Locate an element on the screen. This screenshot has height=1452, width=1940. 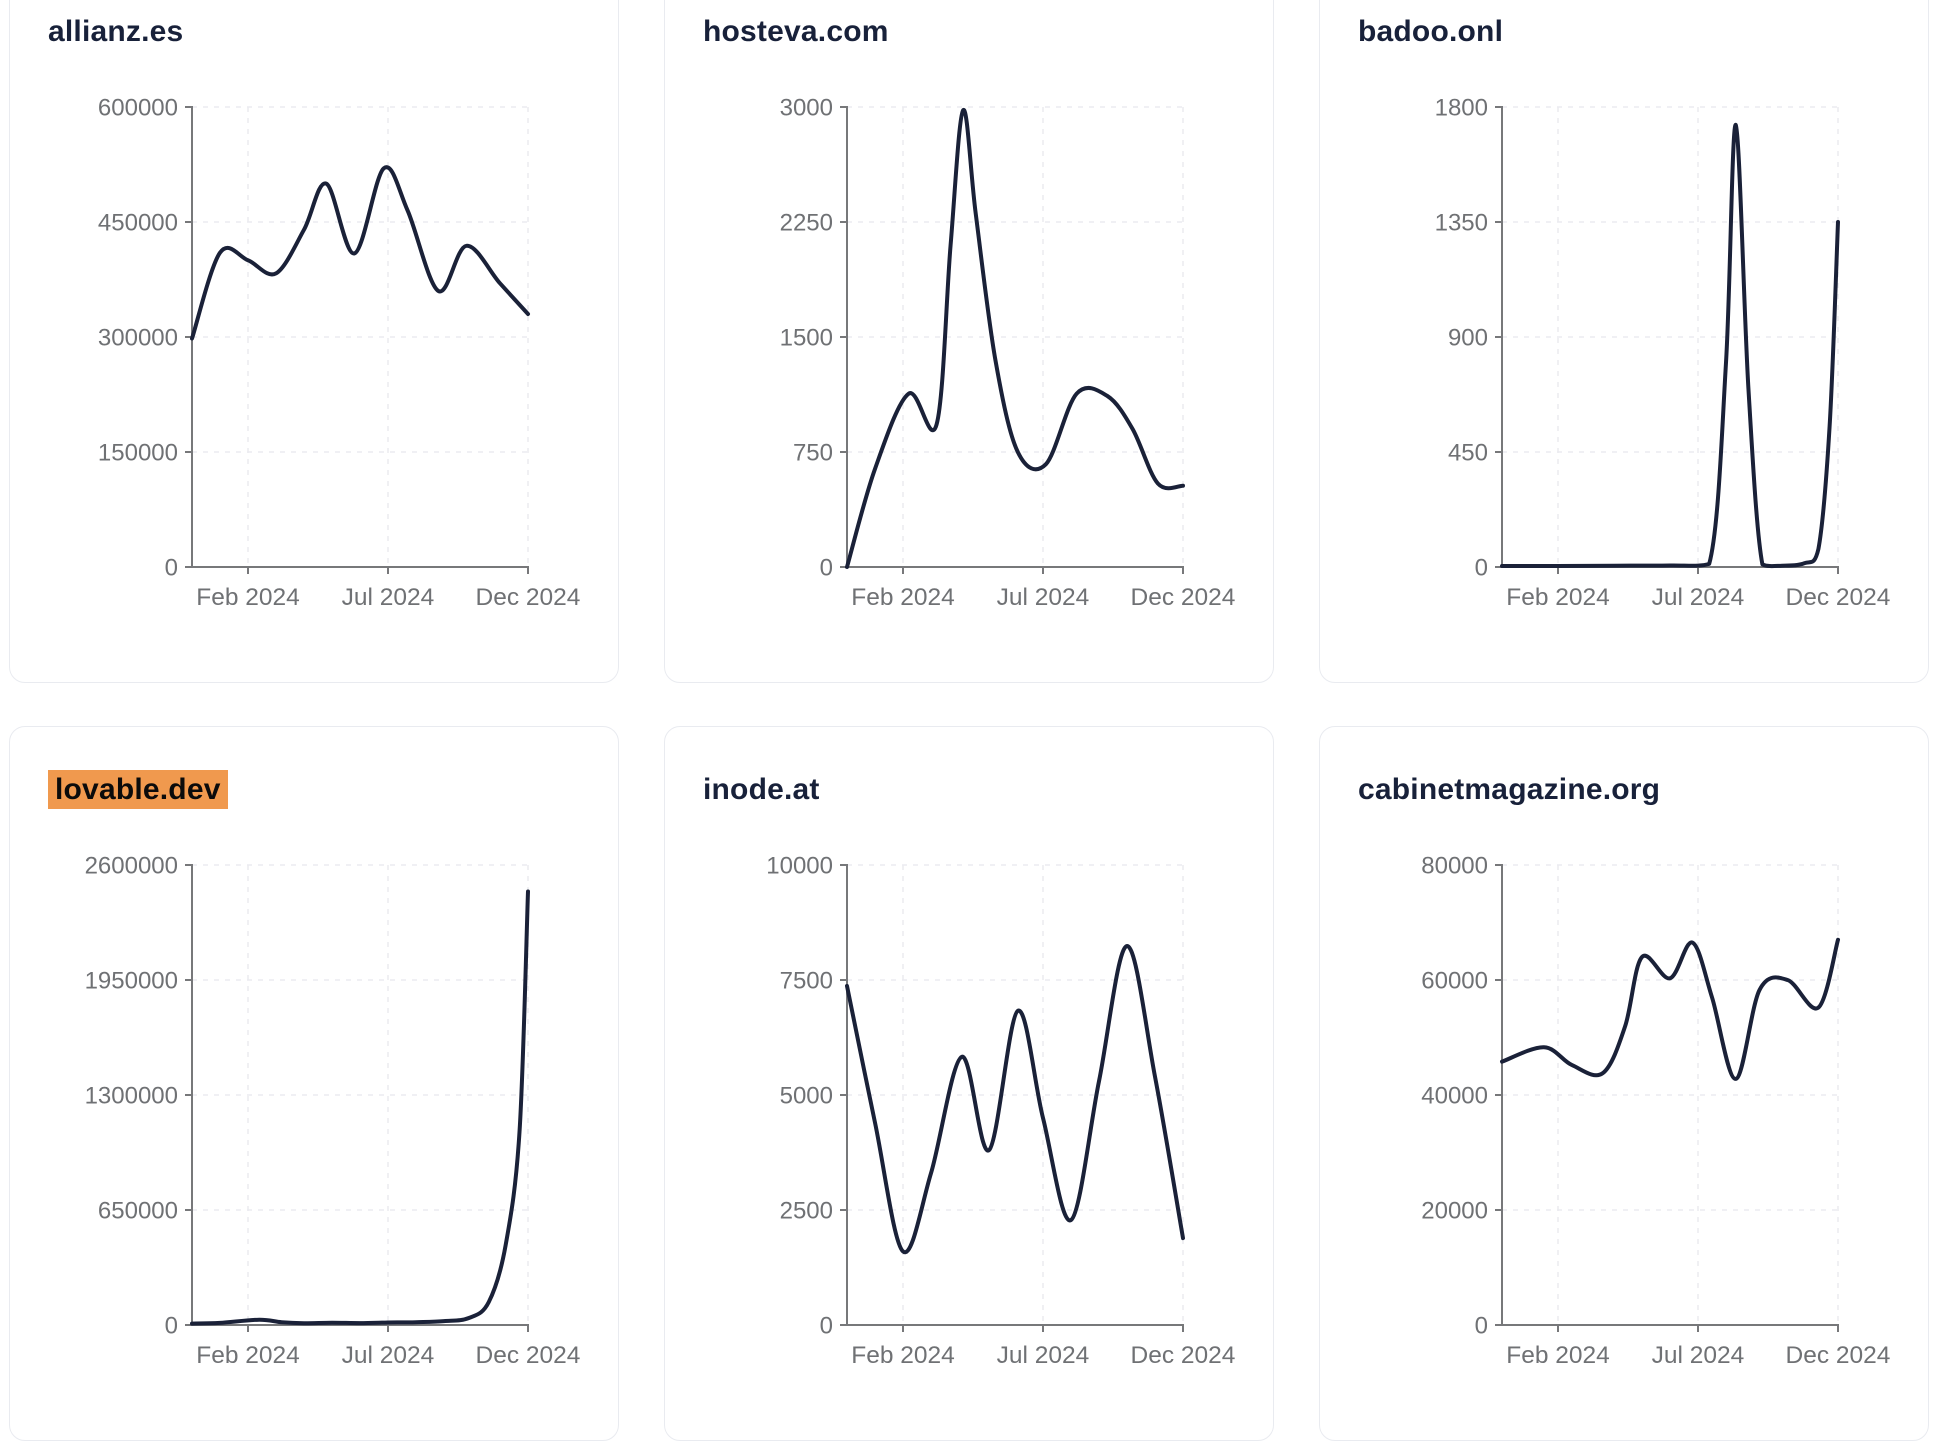
domain-title-text: badoo.onl is located at coordinates (1431, 31).